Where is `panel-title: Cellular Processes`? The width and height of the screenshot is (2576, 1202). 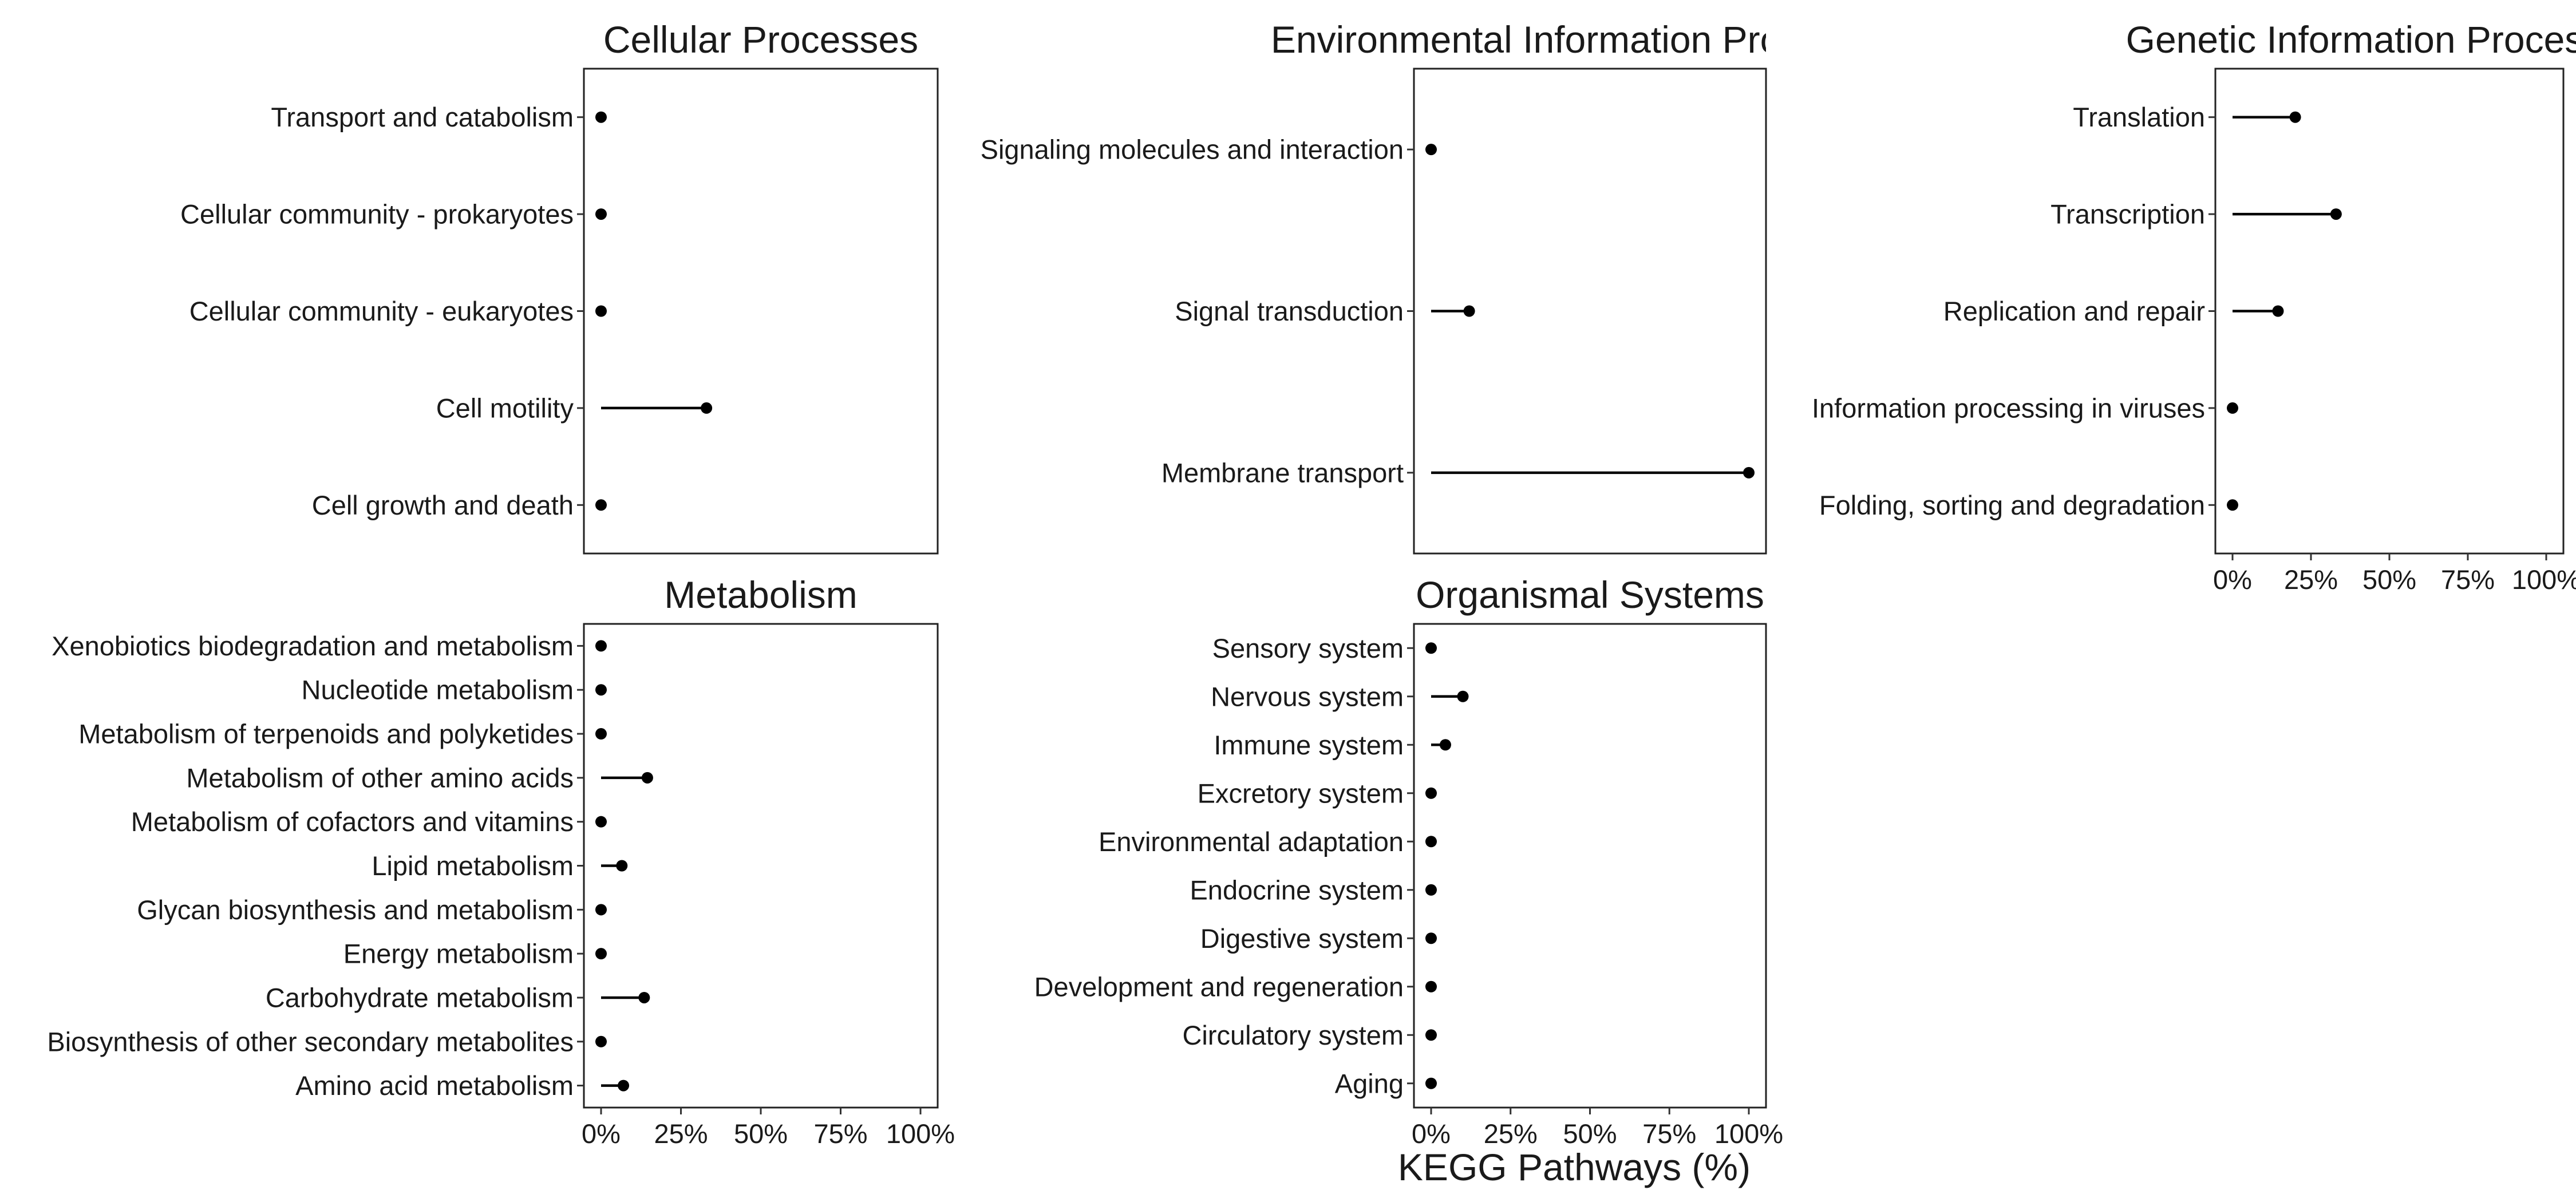
panel-title: Cellular Processes is located at coordinates (760, 40).